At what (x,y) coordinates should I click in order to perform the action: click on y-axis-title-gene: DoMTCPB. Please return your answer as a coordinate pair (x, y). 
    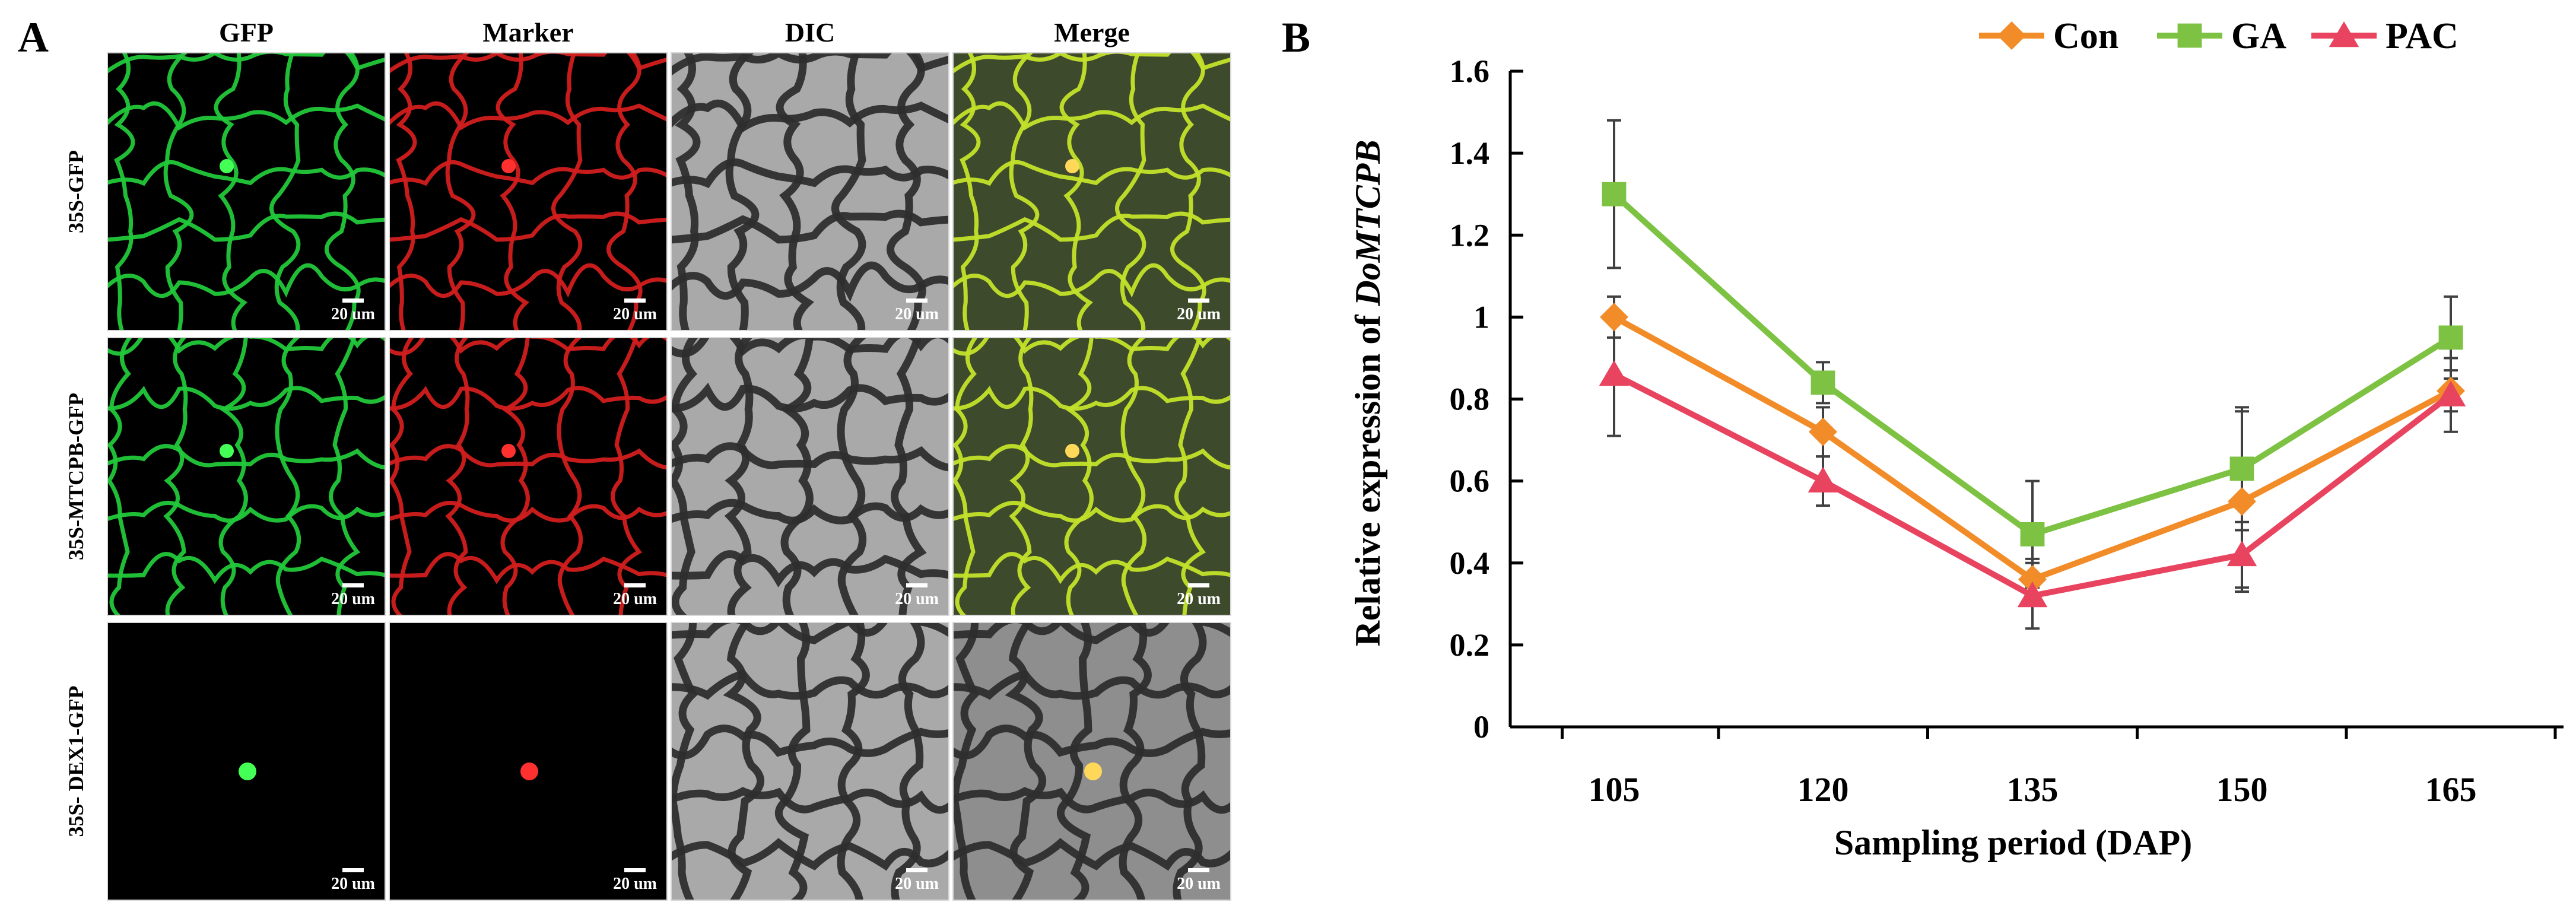
    Looking at the image, I should click on (1367, 223).